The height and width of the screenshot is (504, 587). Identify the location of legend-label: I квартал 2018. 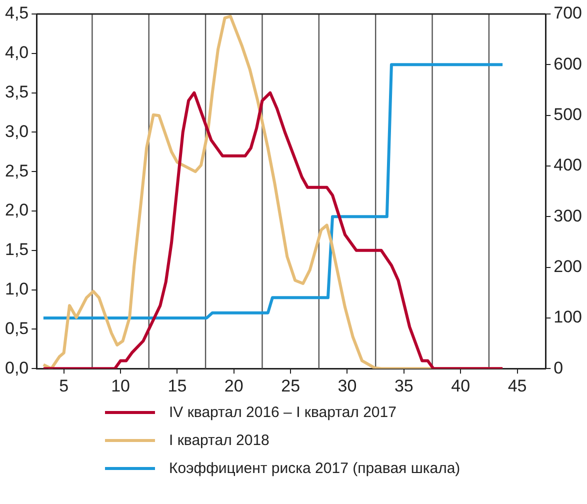
(219, 440).